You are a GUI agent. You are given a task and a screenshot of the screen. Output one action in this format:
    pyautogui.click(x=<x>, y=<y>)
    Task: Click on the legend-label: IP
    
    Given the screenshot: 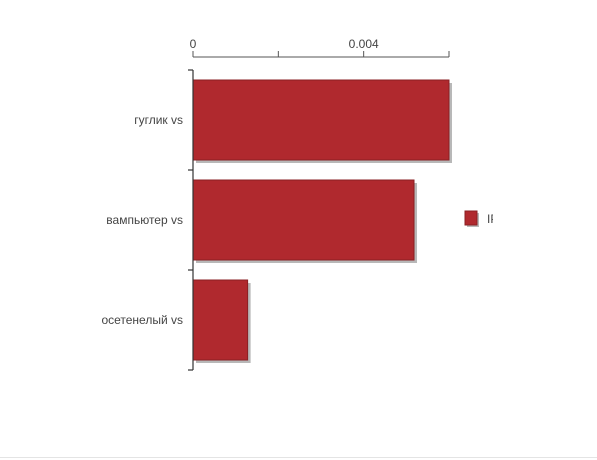 What is the action you would take?
    pyautogui.click(x=492, y=219)
    